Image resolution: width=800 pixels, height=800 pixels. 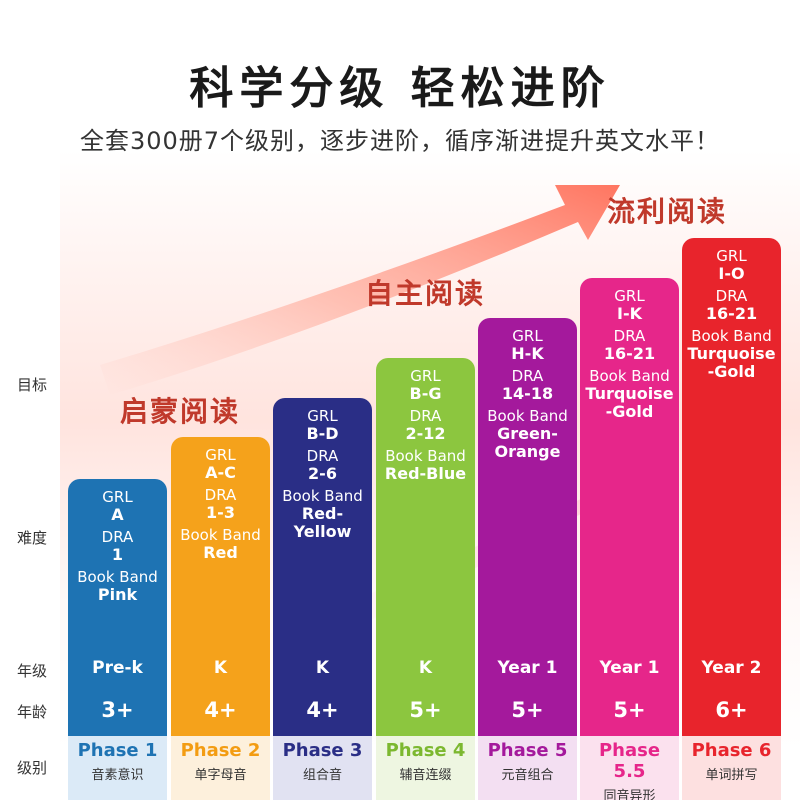 What do you see at coordinates (731, 273) in the screenshot?
I see `grl-value: I-O` at bounding box center [731, 273].